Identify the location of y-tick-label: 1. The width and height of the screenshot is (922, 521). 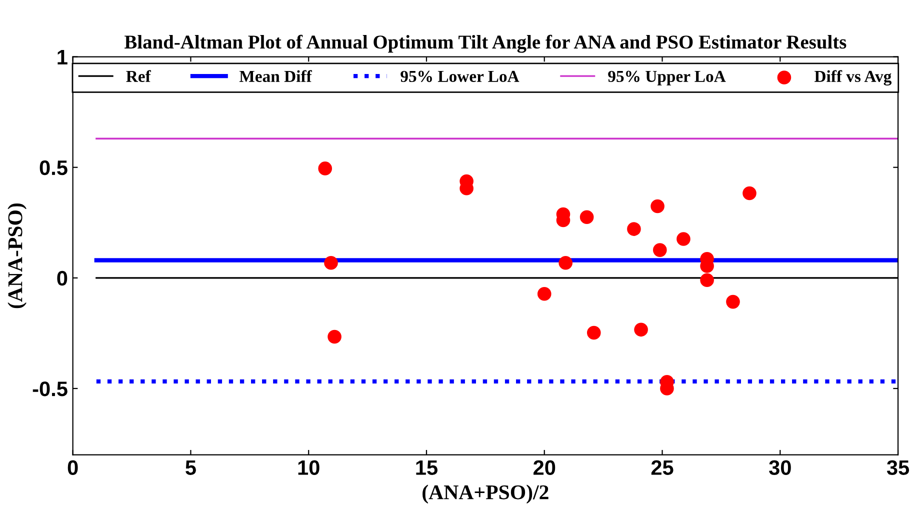
(63, 57).